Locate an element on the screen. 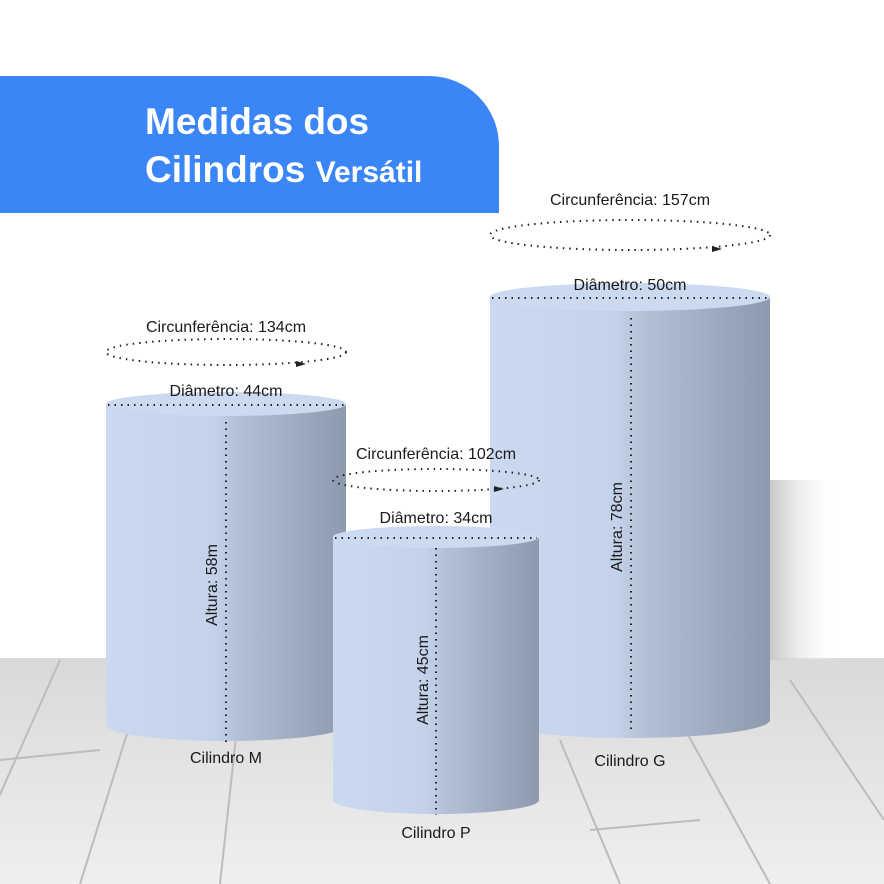 The height and width of the screenshot is (884, 884). page-title: Medidas dos Cilindros Versátil is located at coordinates (283, 147).